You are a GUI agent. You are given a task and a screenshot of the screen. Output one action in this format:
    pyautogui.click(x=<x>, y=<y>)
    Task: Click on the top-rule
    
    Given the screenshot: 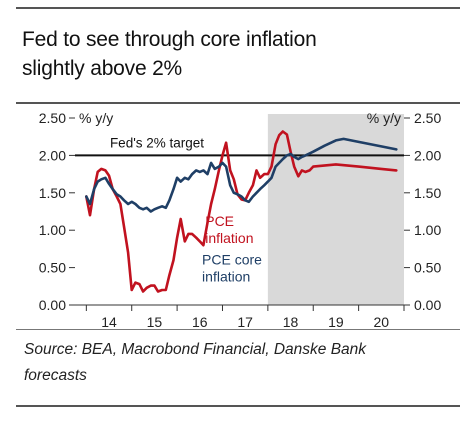 What is the action you would take?
    pyautogui.click(x=238, y=8)
    